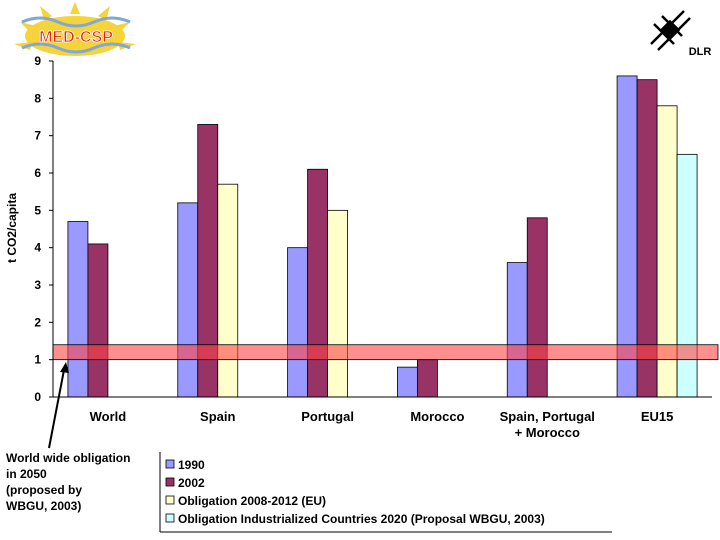 This screenshot has height=540, width=720. Describe the element at coordinates (37, 136) in the screenshot. I see `y-tick-label: 7` at that location.